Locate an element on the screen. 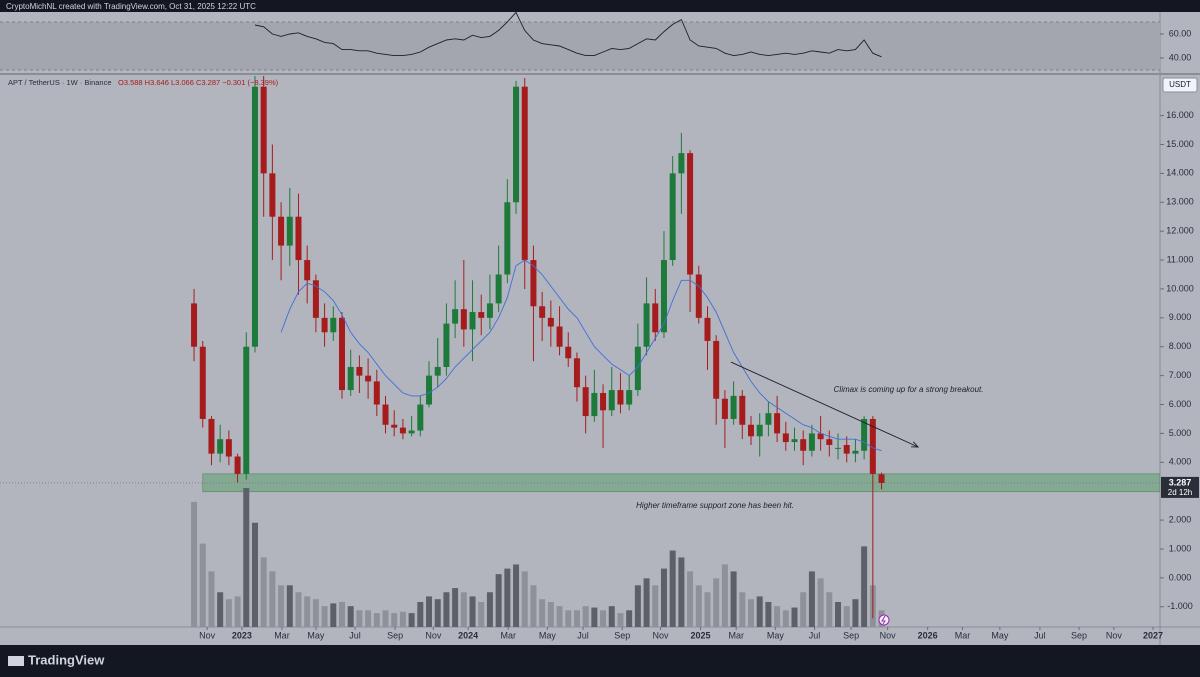 Image resolution: width=1200 pixels, height=677 pixels. y-tick-label: 16.000 is located at coordinates (1180, 115).